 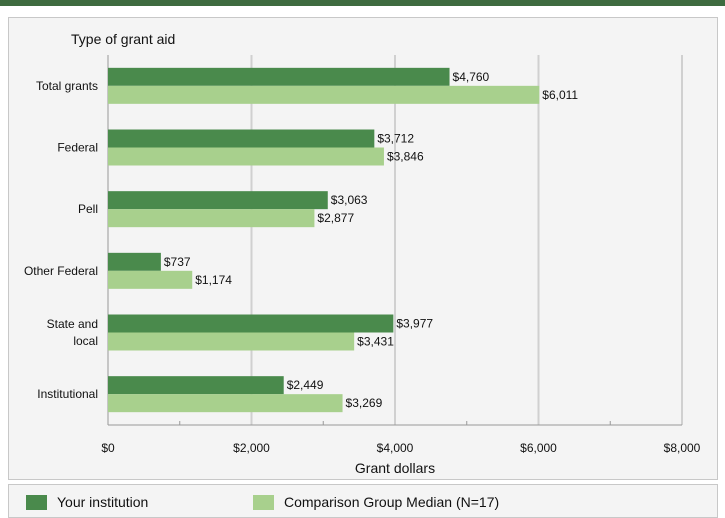 What do you see at coordinates (682, 448) in the screenshot?
I see `x-tick-label: $8,000` at bounding box center [682, 448].